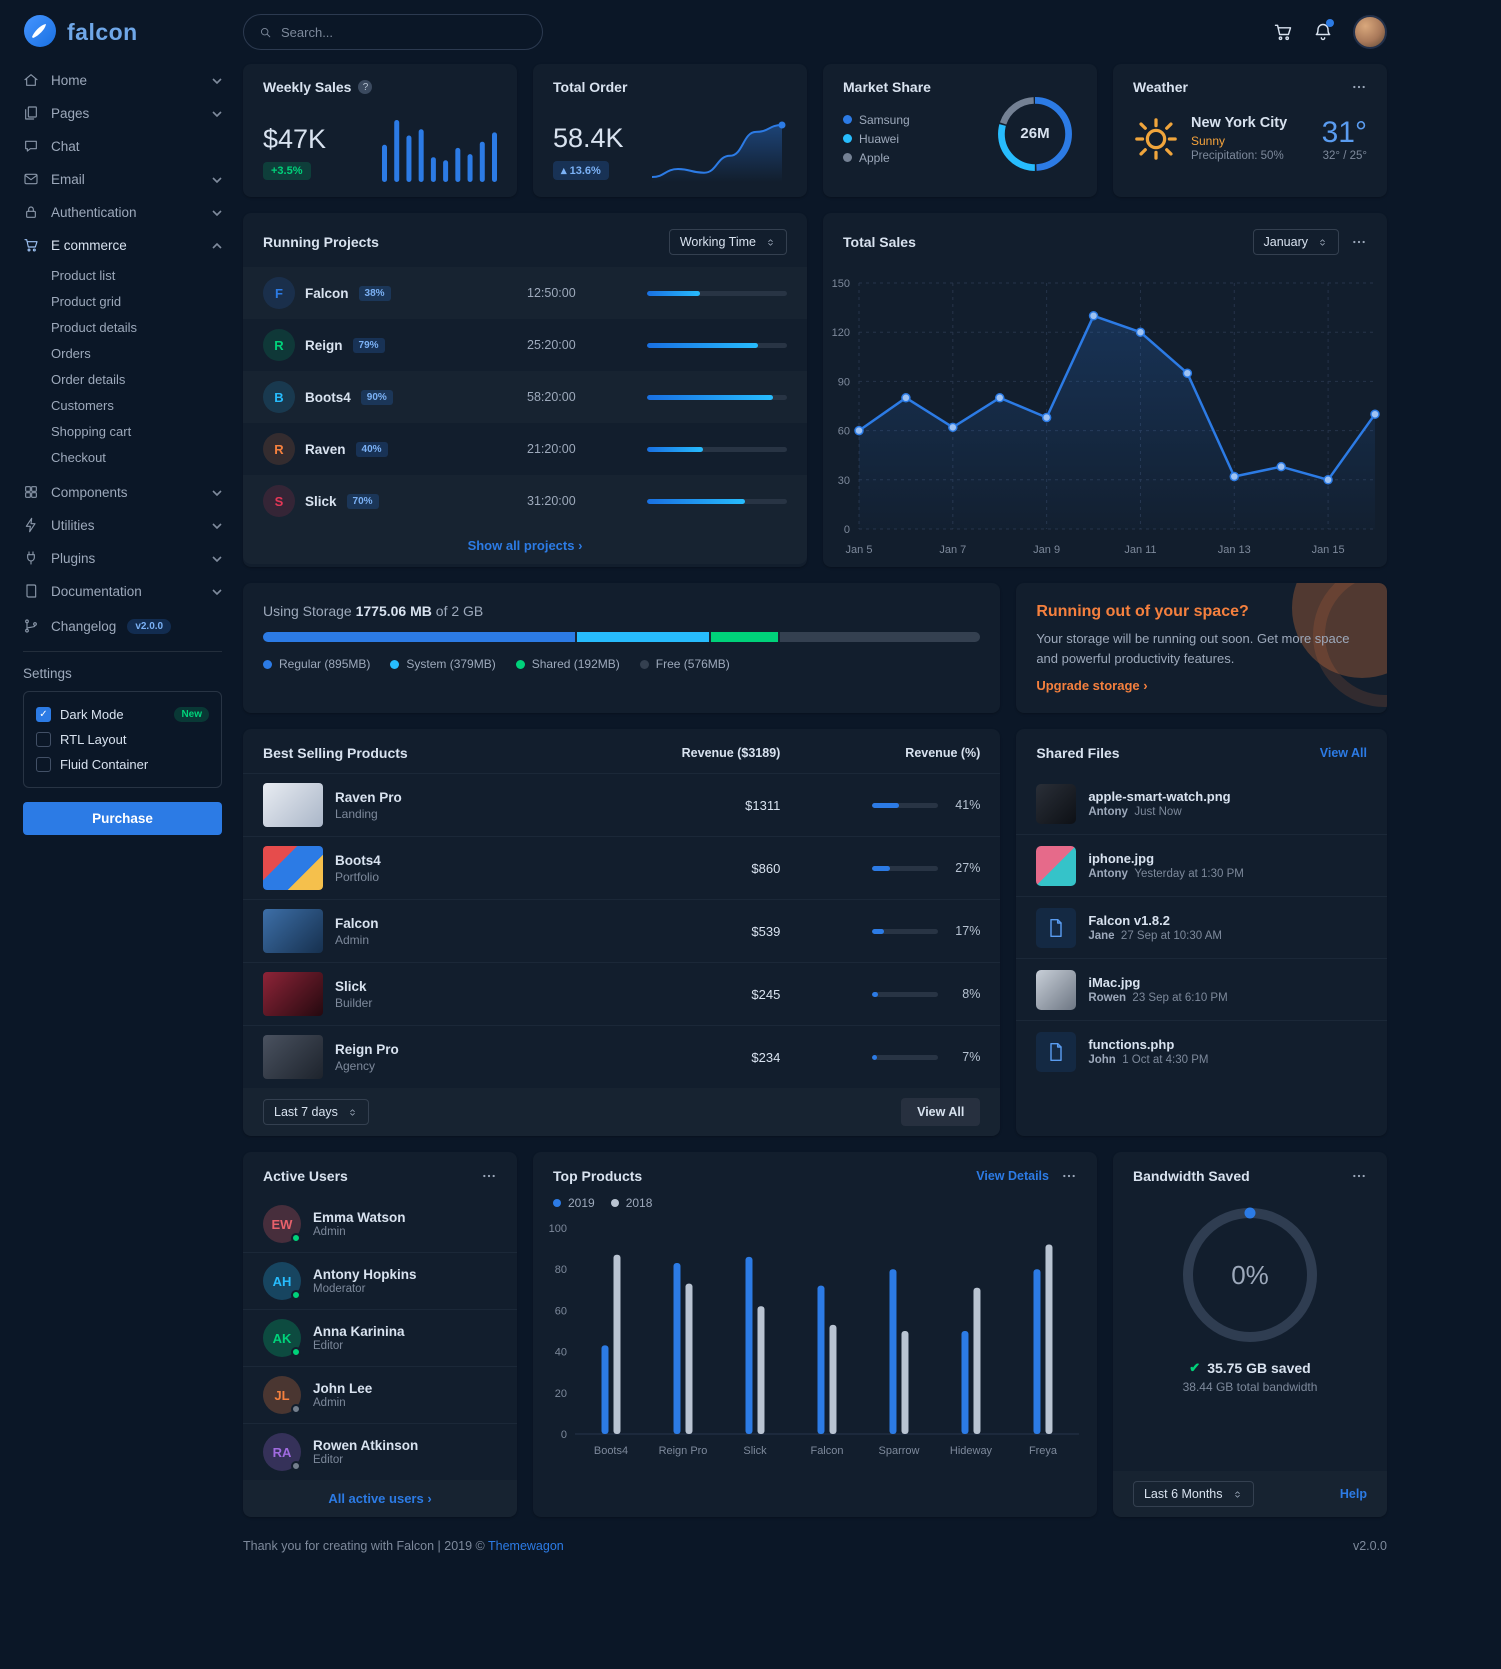  I want to click on user-row: EW Emma Watson Admin, so click(380, 1224).